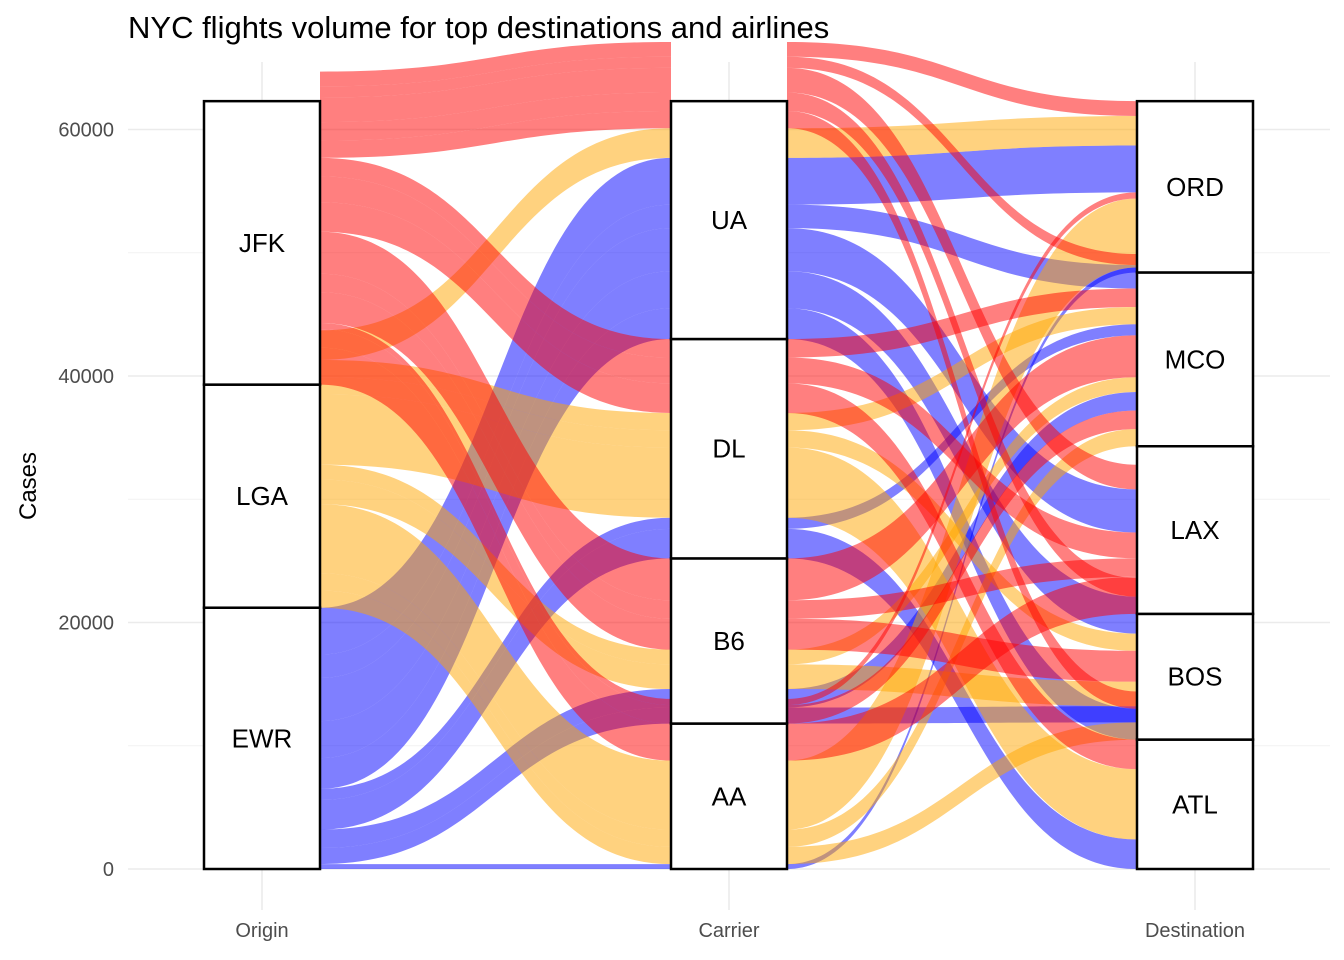  I want to click on flow-ewr-ua-lax, so click(962, 380).